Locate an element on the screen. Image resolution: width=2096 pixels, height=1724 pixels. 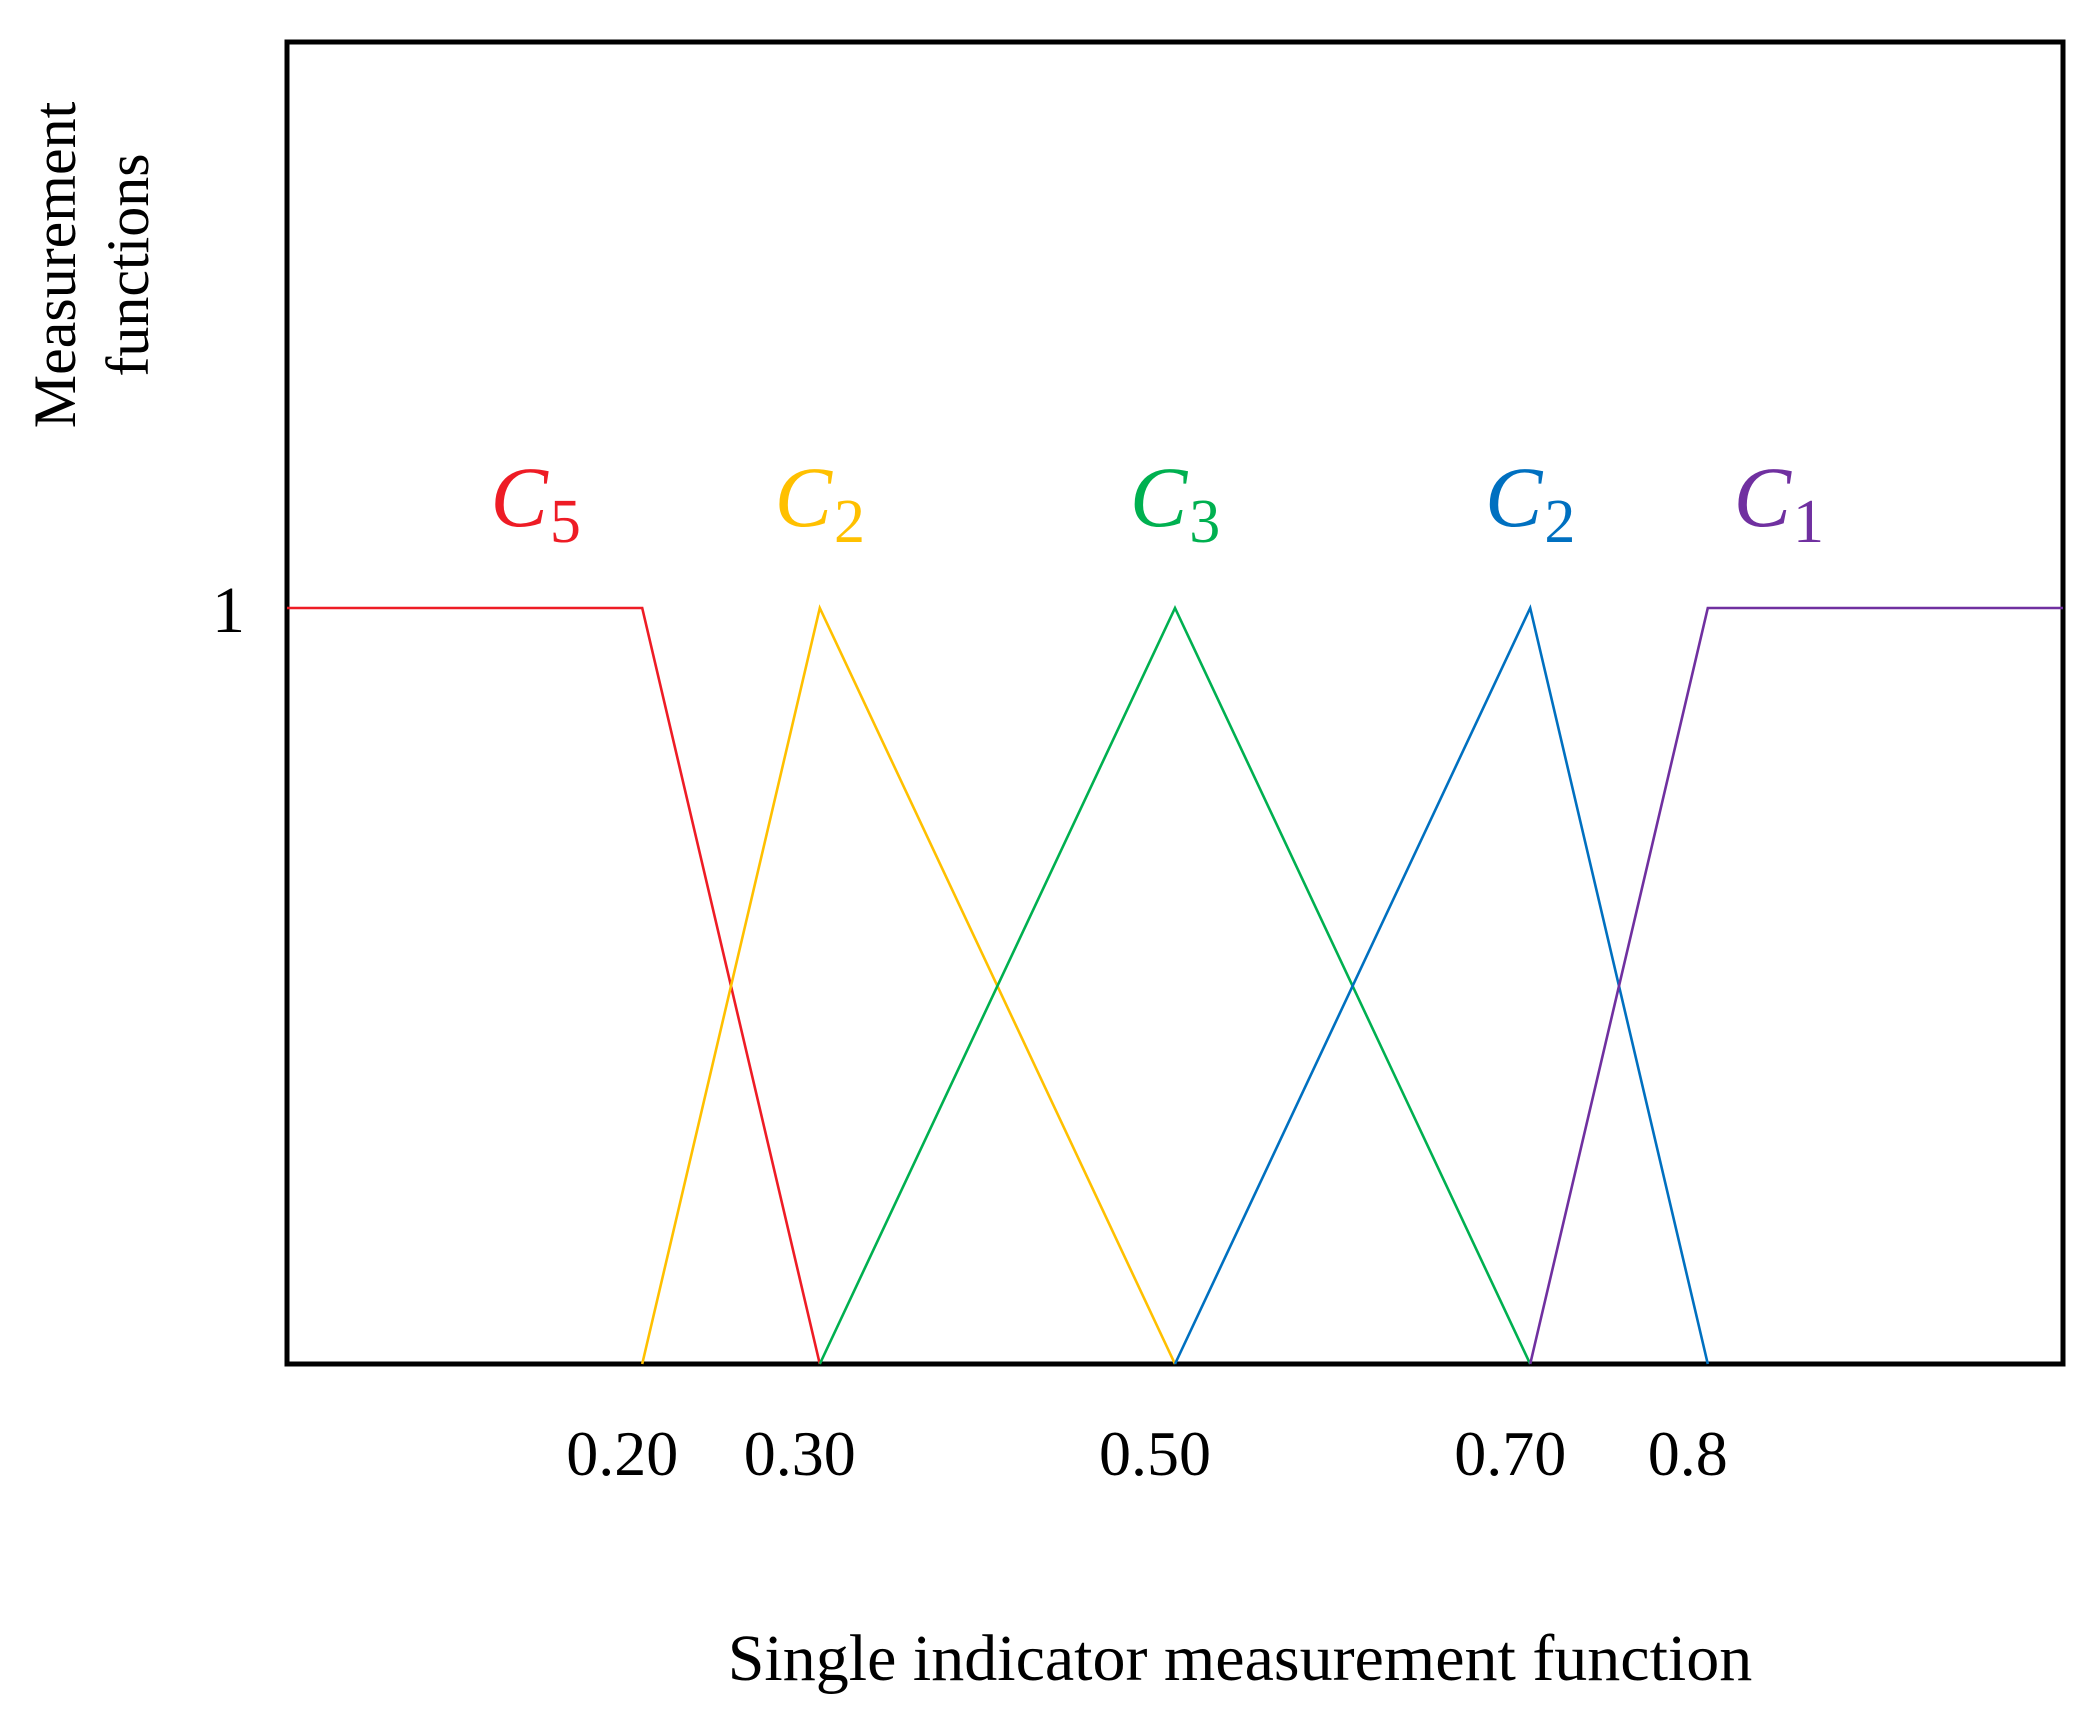
series-label-c1-4: C1 is located at coordinates (1779, 502).